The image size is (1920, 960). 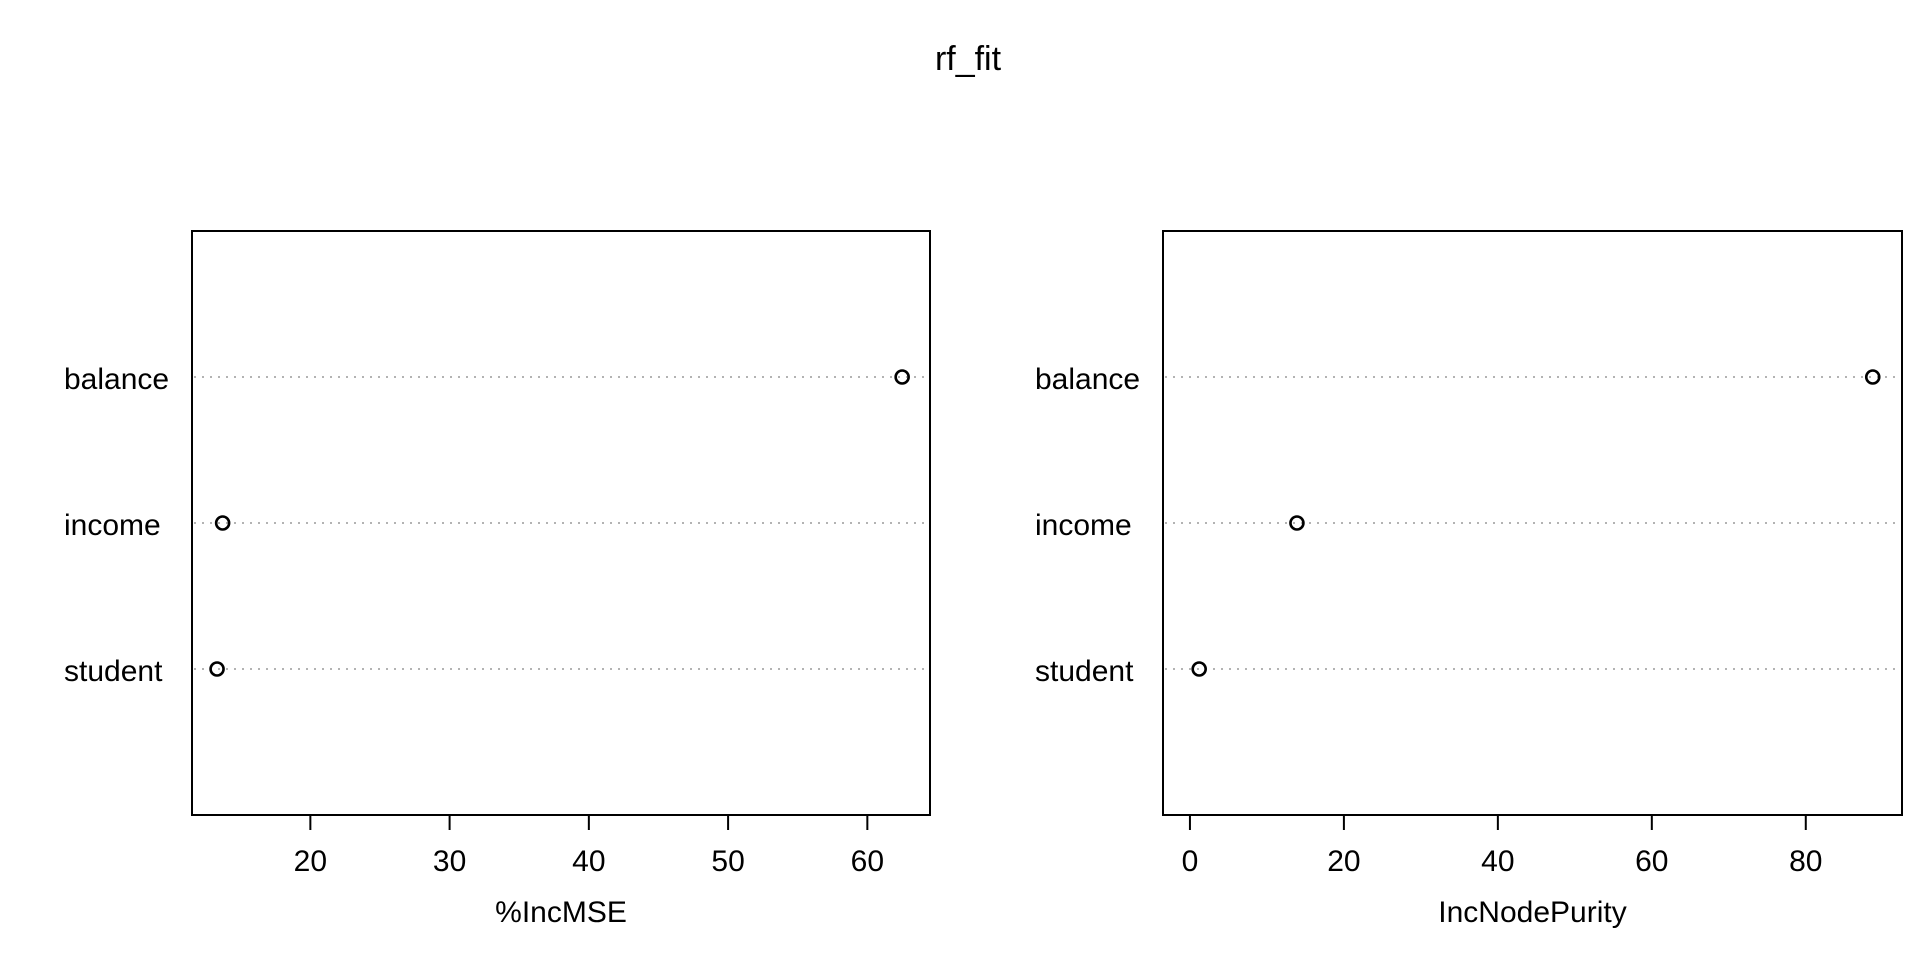 I want to click on x-axis-label: IncNodePurity, so click(x=1532, y=912).